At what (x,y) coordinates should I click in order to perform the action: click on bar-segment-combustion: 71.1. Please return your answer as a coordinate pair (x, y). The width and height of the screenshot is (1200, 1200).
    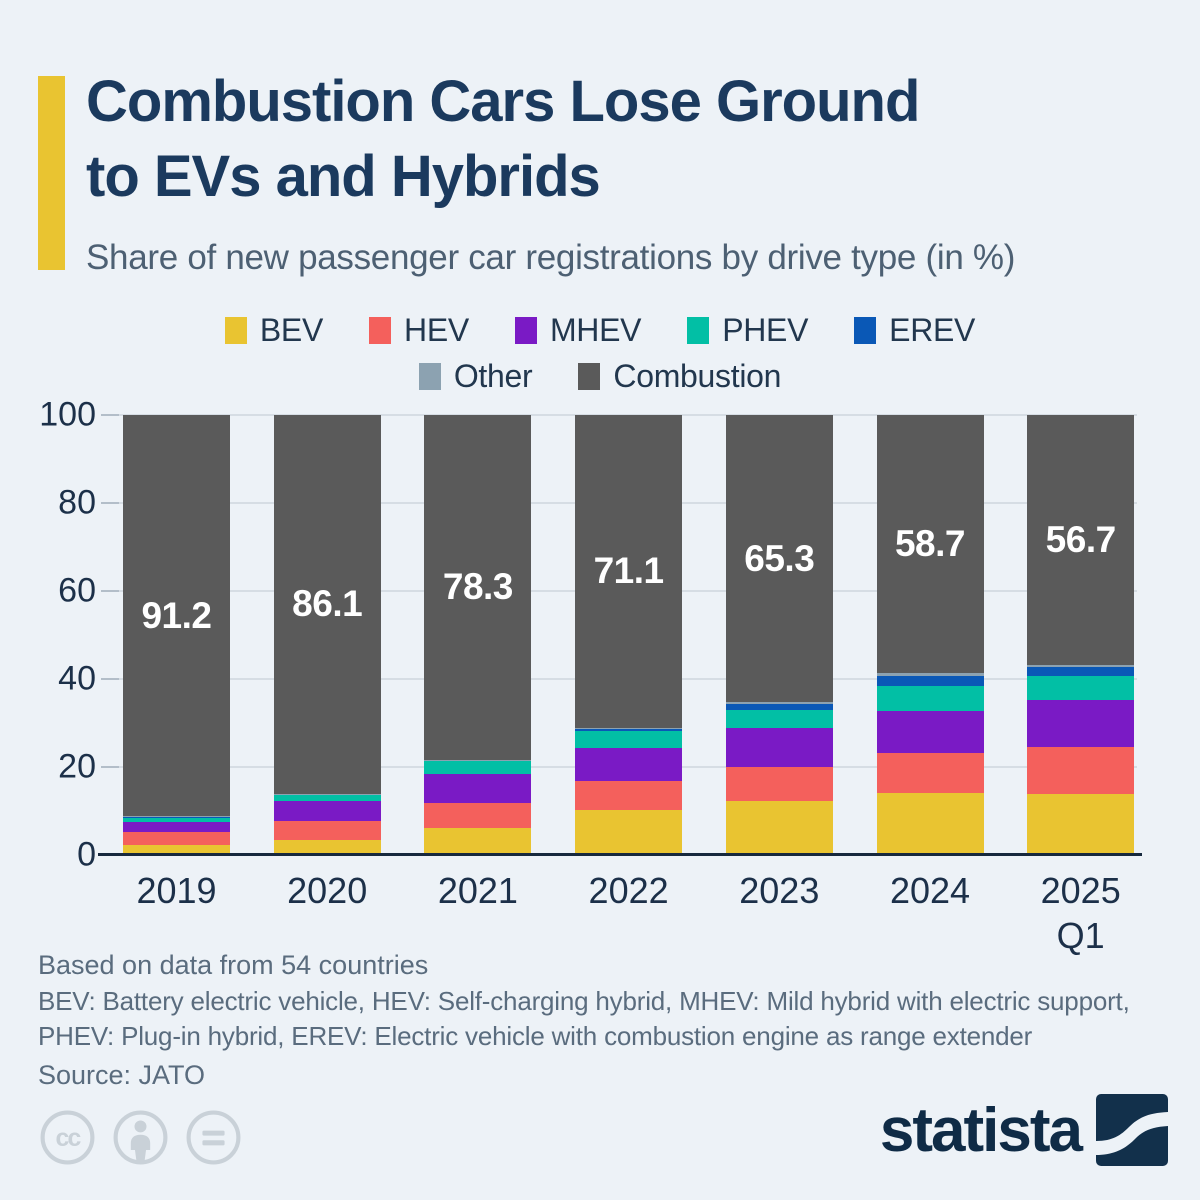
    Looking at the image, I should click on (629, 571).